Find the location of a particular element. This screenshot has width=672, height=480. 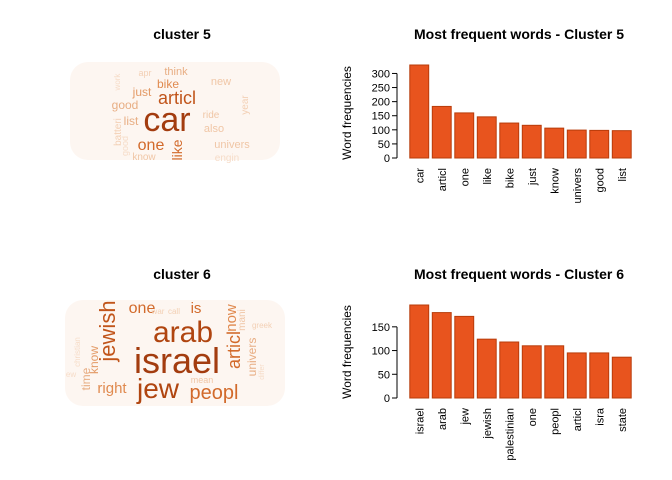

wordcloud-word: just is located at coordinates (142, 92).